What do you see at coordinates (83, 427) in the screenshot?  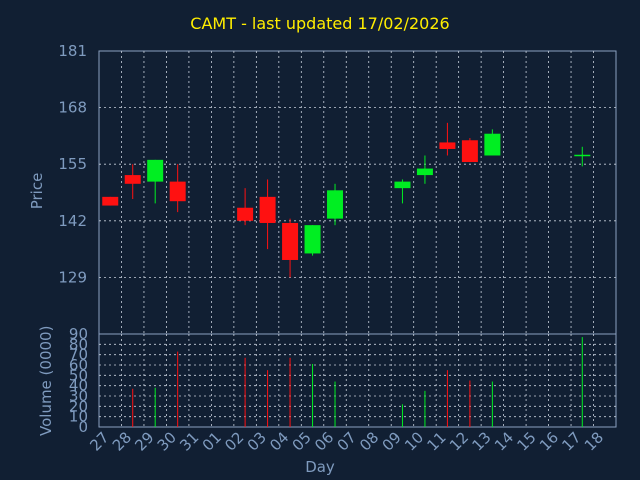 I see `volume-tick-label: 0` at bounding box center [83, 427].